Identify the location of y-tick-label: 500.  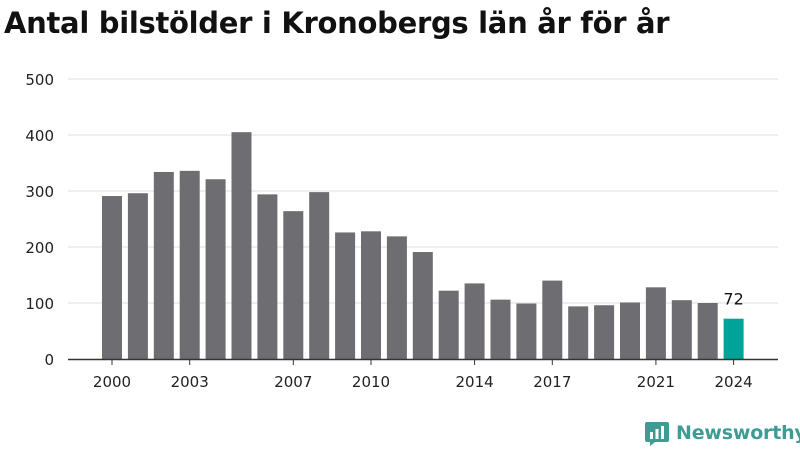
(39, 80).